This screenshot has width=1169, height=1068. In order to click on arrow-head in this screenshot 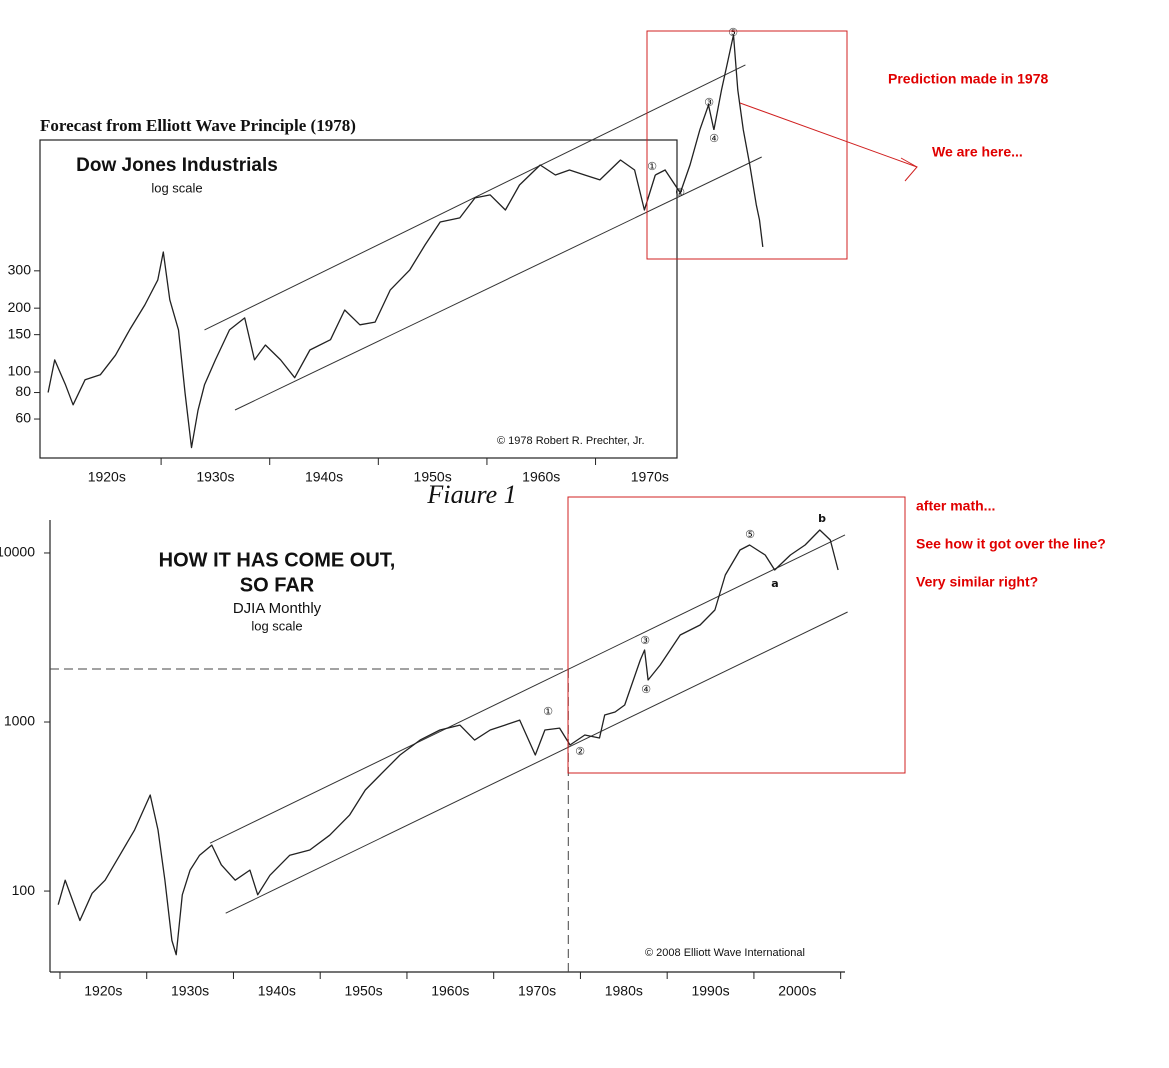, I will do `click(909, 162)`.